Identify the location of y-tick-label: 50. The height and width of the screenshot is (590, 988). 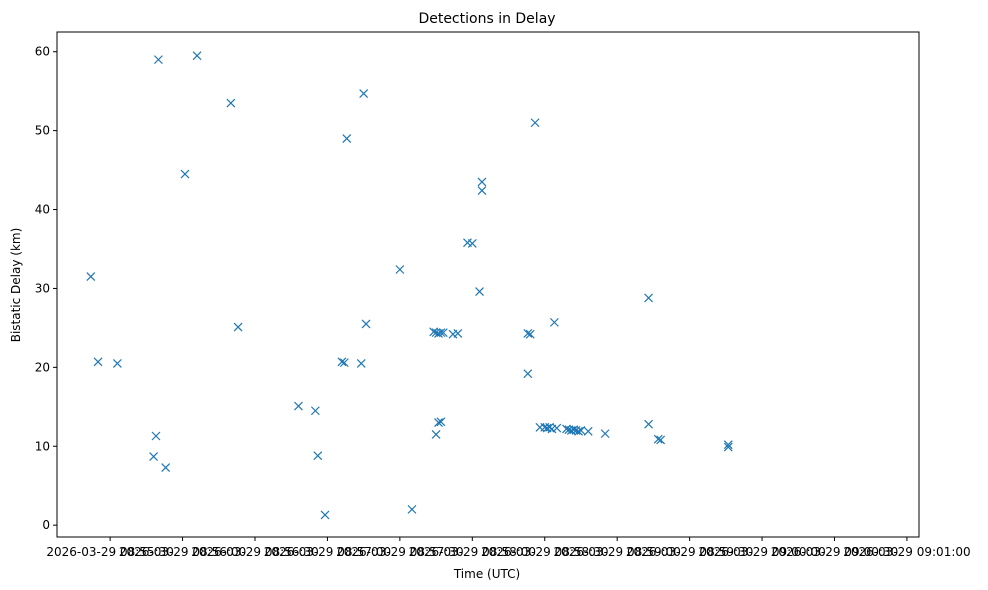
(42, 131).